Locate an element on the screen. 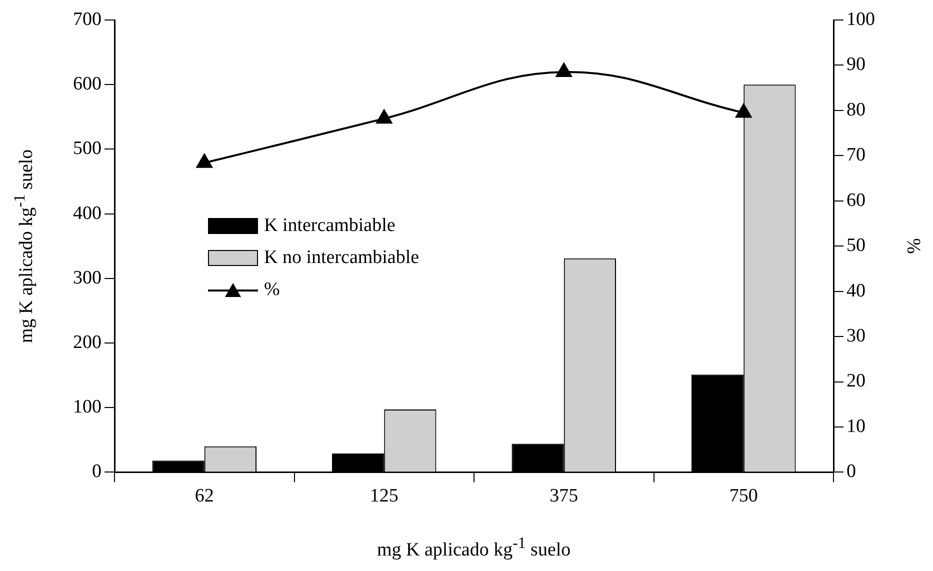 Image resolution: width=933 pixels, height=571 pixels. legend-label: % is located at coordinates (272, 289).